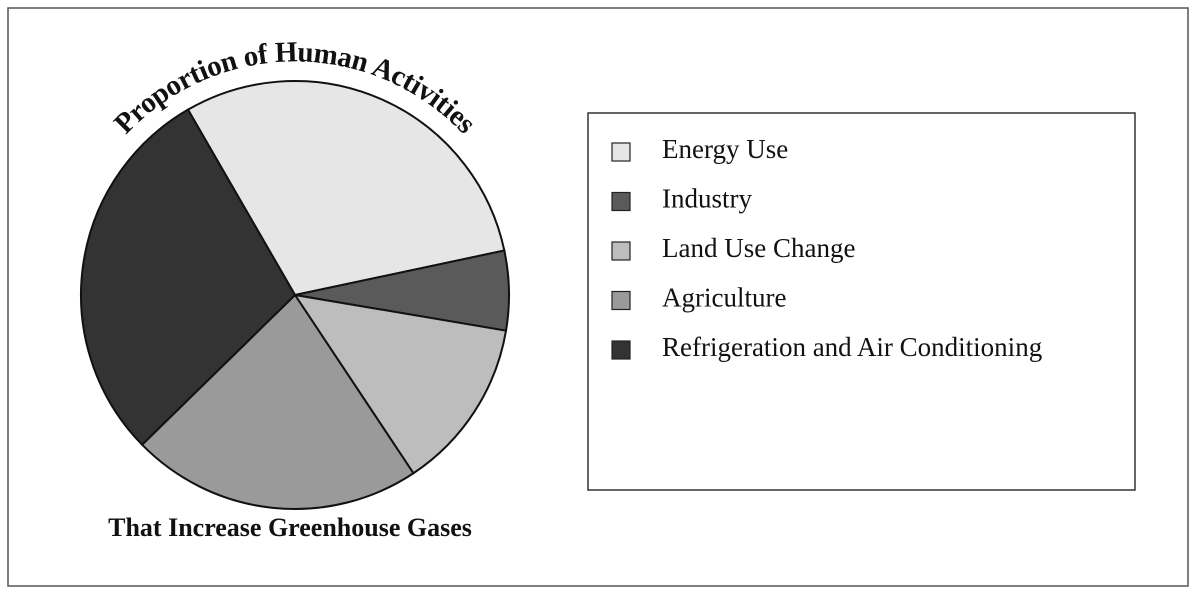  I want to click on legend-label: Land Use Change, so click(758, 248).